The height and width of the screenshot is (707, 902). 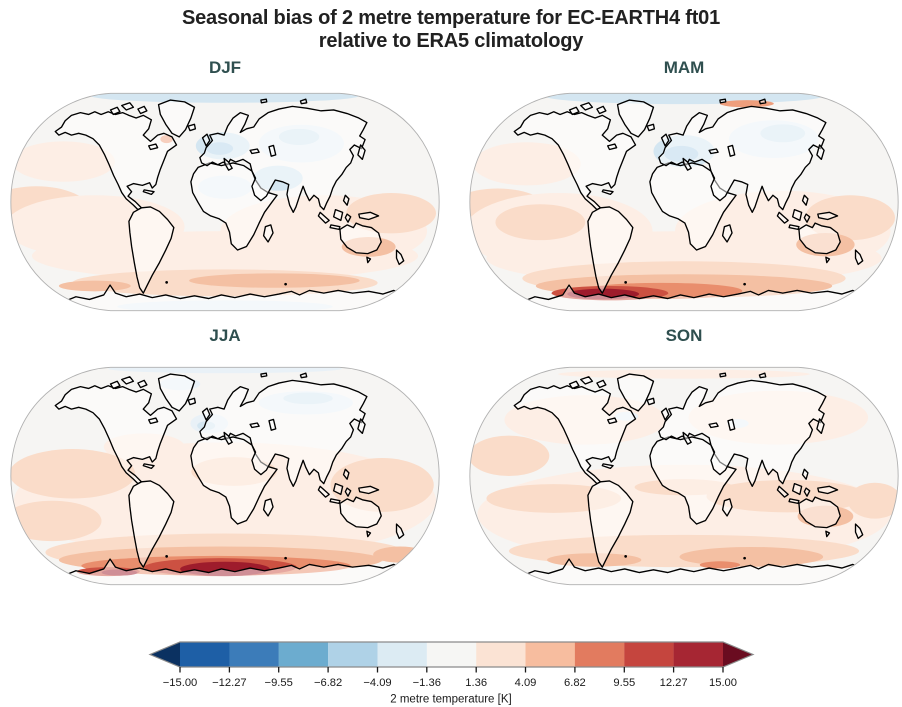 I want to click on colorbar-tick-label: −6.82, so click(x=328, y=683).